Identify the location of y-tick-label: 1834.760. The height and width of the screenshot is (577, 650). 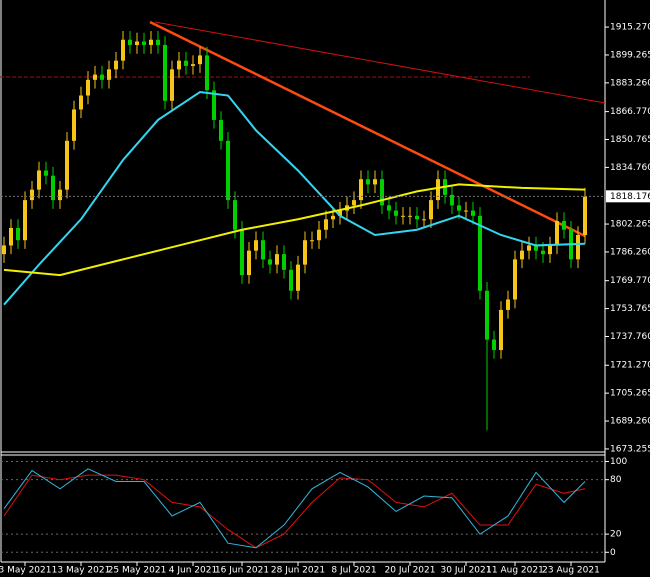
(630, 168).